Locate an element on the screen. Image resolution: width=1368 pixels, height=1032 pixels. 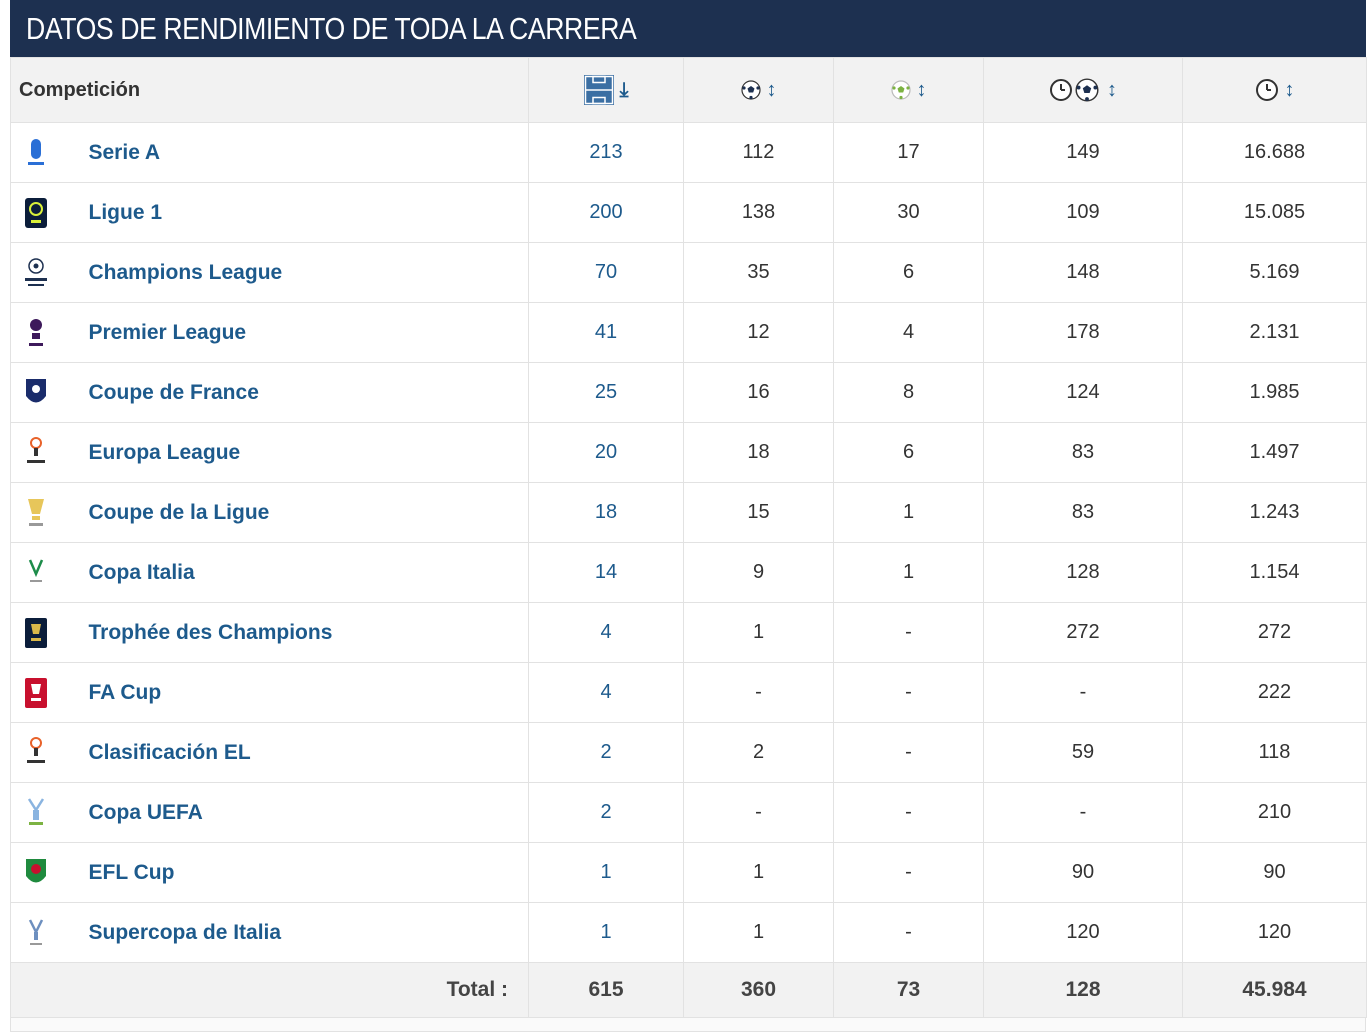
goals-cell: - is located at coordinates (758, 812).